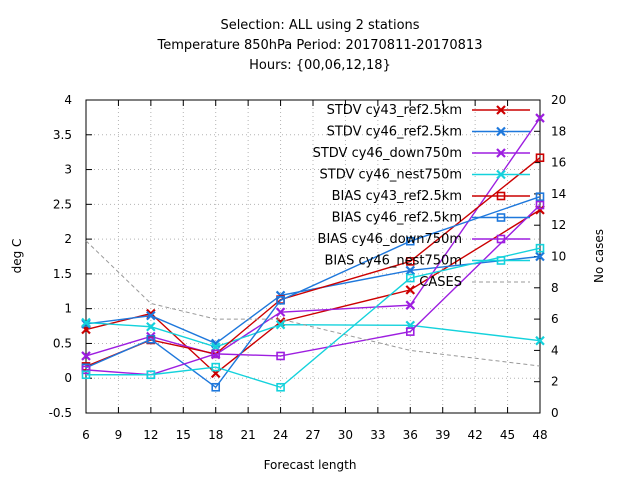 This screenshot has width=640, height=480. I want to click on y2-tick-label: 4, so click(555, 350).